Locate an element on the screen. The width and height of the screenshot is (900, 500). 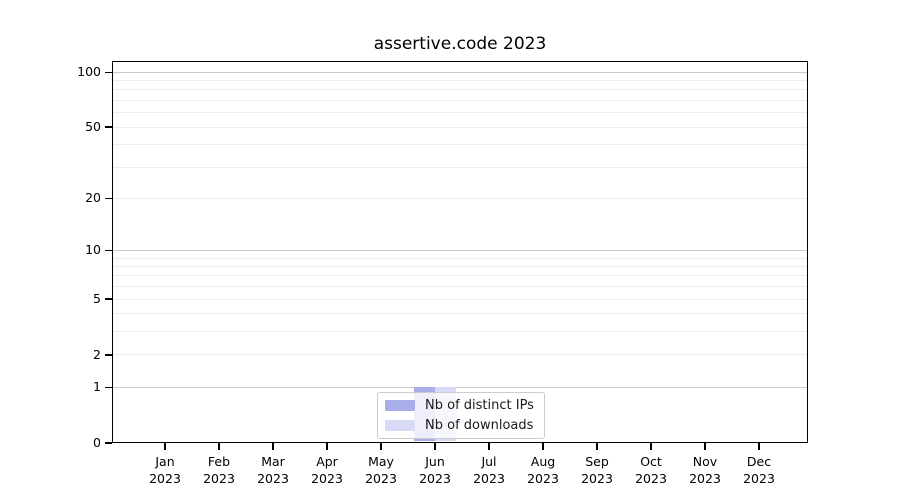
x-tick-month: Aug is located at coordinates (543, 461).